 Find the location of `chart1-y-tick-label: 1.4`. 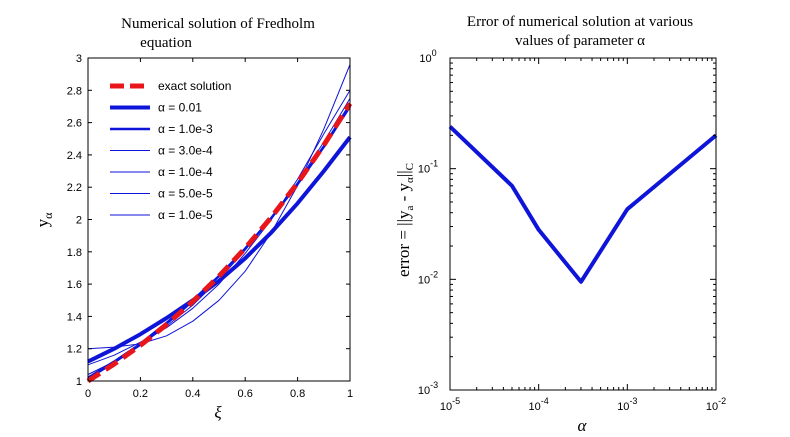

chart1-y-tick-label: 1.4 is located at coordinates (74, 317).